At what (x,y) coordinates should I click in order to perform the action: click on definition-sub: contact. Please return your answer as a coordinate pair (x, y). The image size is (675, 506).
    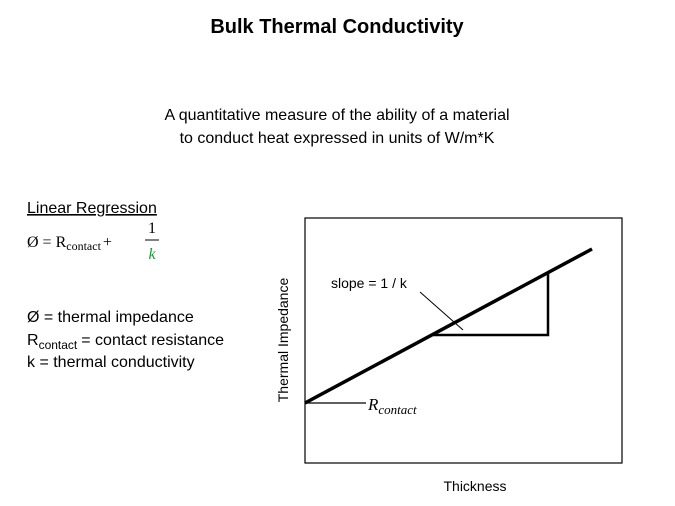
    Looking at the image, I should click on (58, 345).